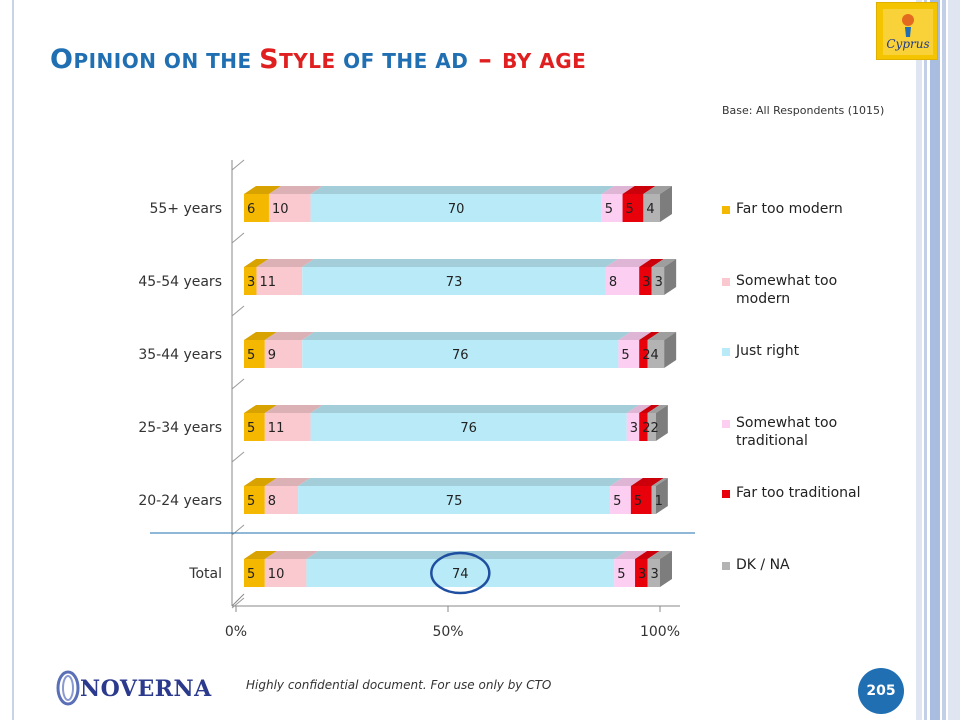 The height and width of the screenshot is (720, 960). I want to click on legend-item: Just right, so click(804, 351).